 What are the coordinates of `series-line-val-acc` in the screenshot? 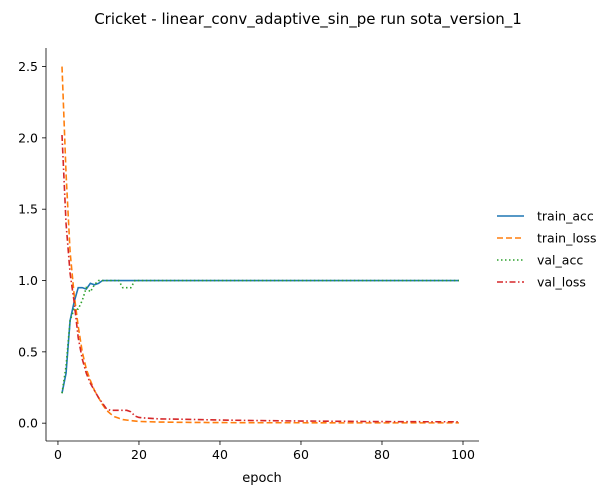 It's located at (260, 336).